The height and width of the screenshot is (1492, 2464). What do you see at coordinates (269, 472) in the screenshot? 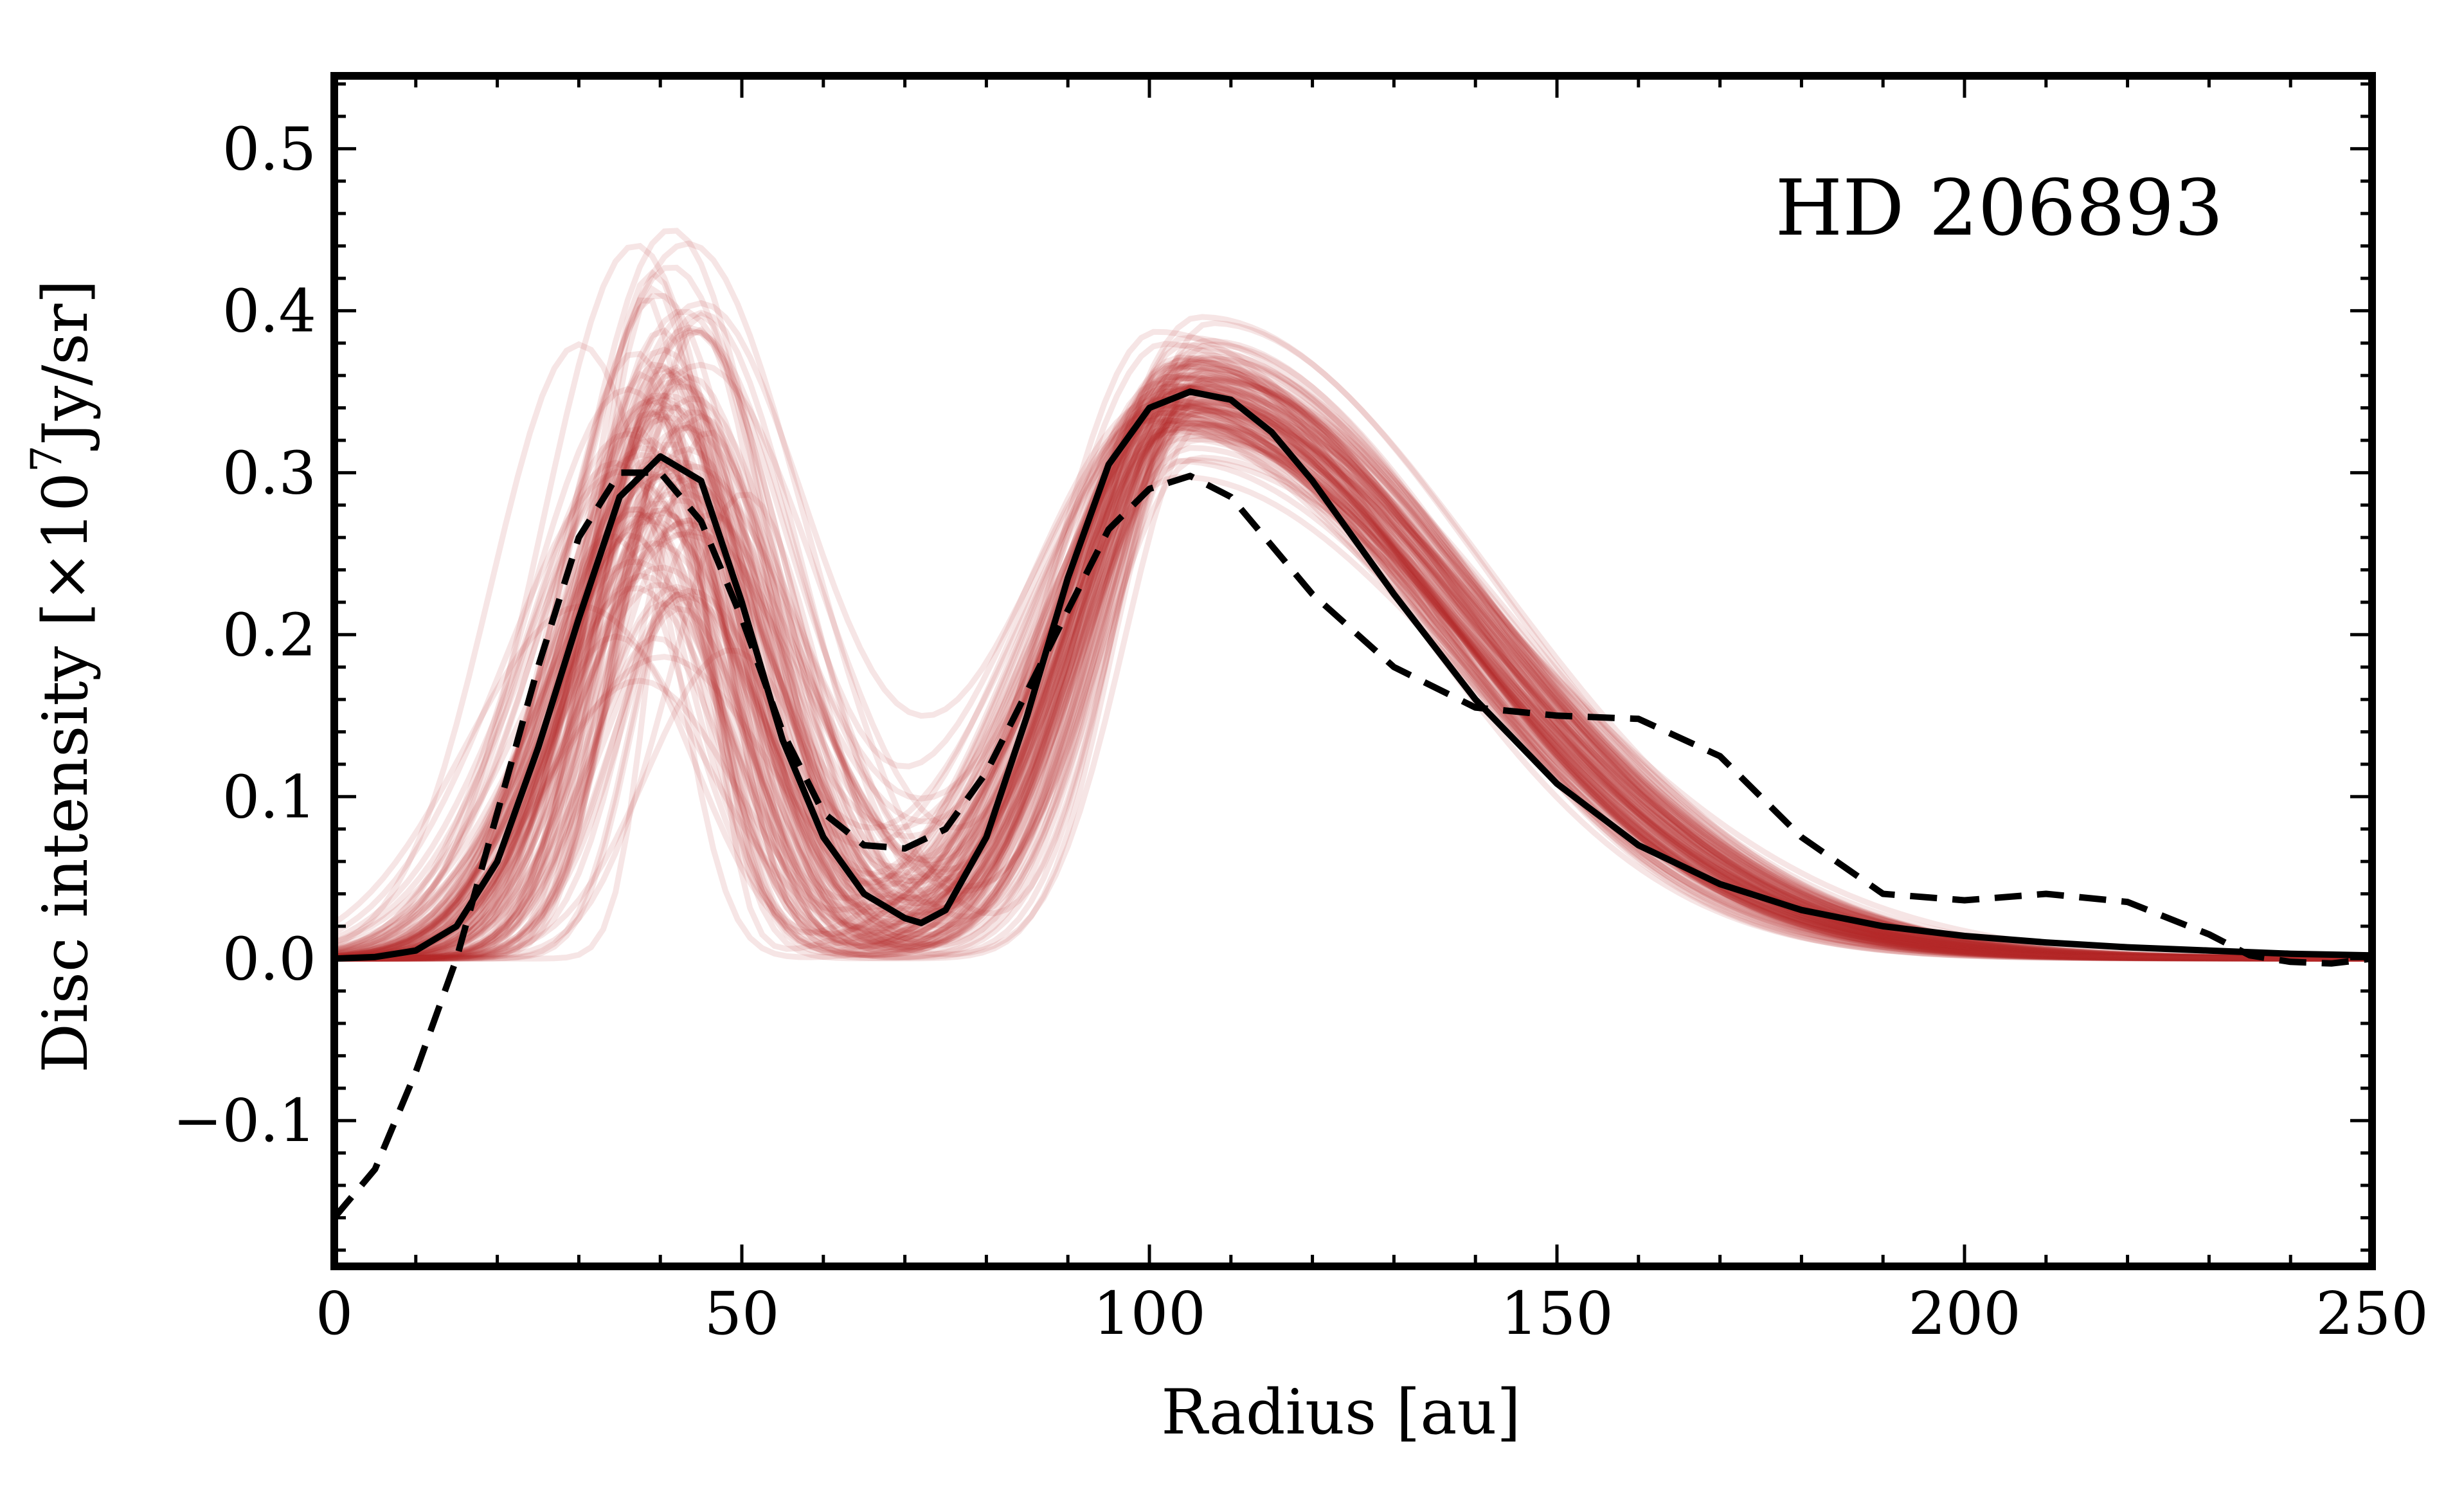
I see `y-tick-label: 0.3` at bounding box center [269, 472].